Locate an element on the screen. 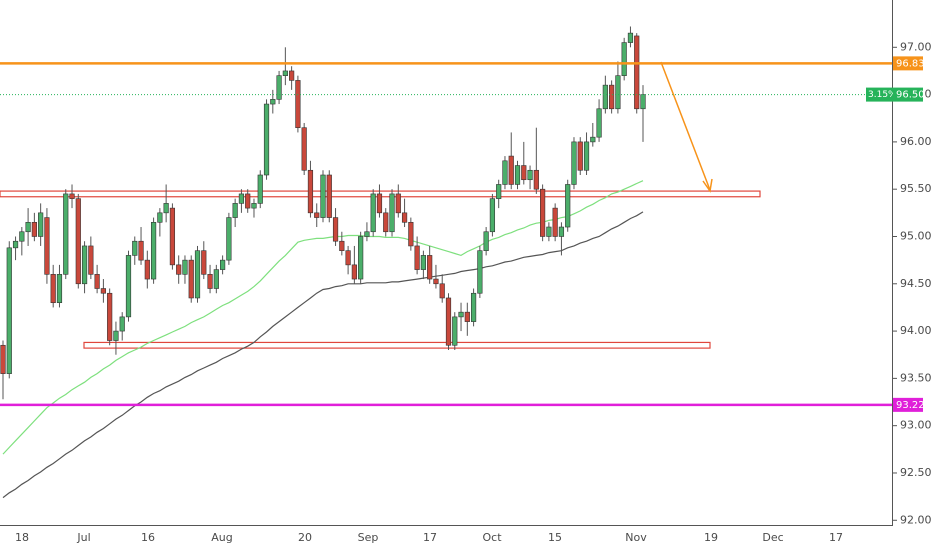  y-tick-label: 94.50 is located at coordinates (916, 283).